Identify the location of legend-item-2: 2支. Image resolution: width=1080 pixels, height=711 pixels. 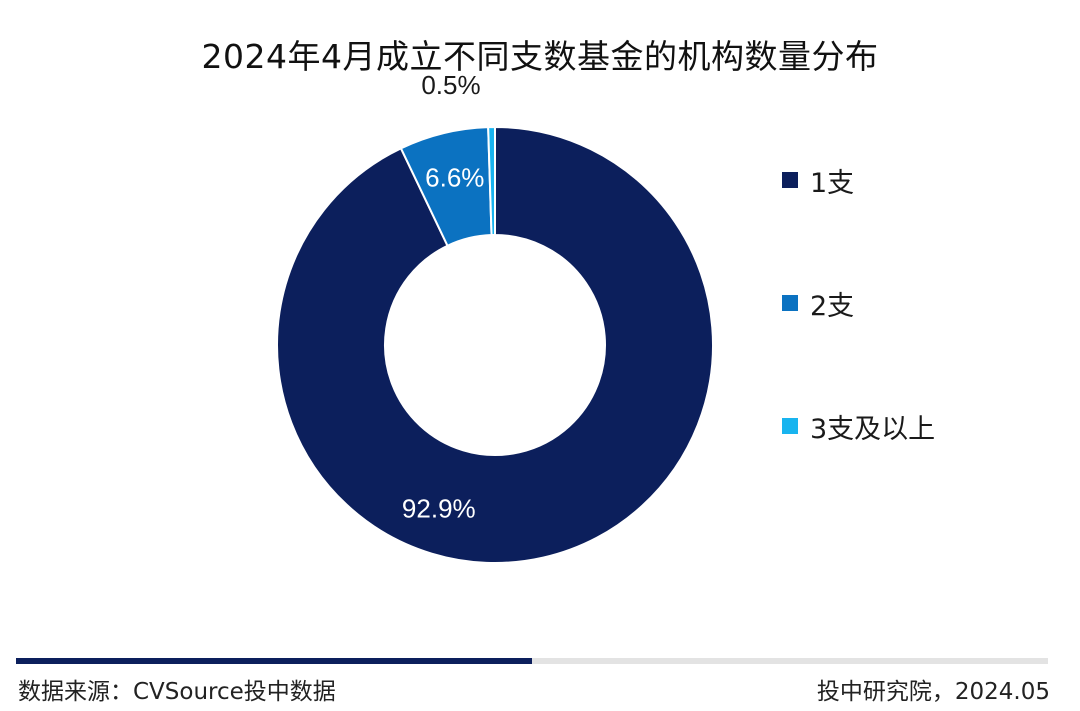
(818, 303).